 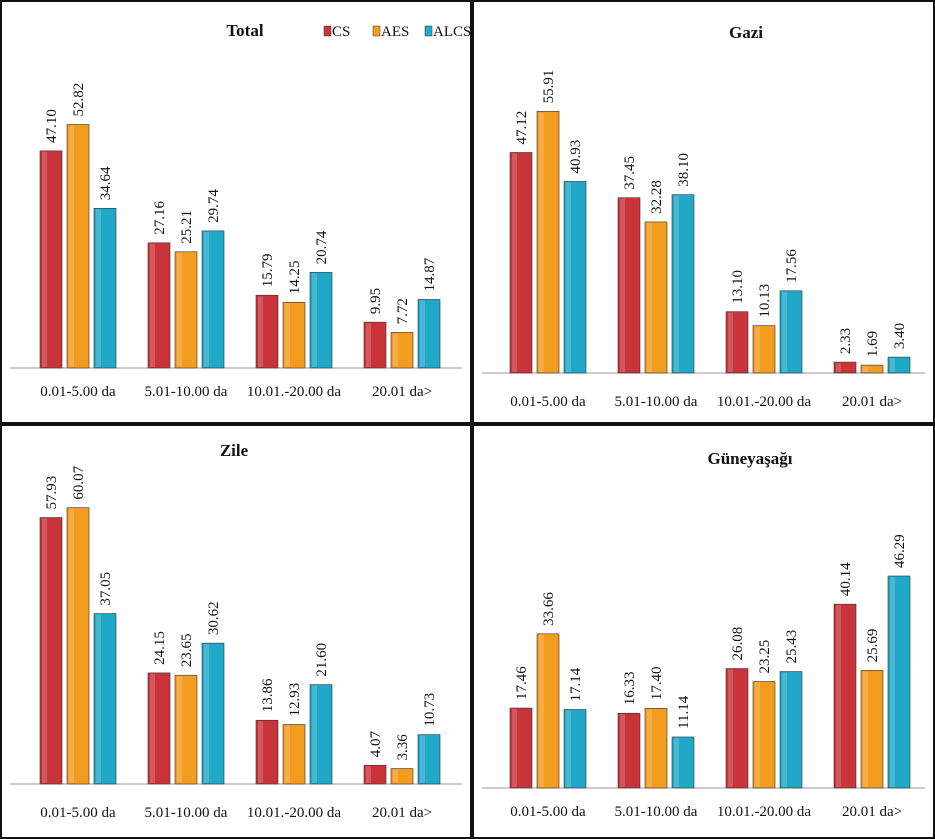 I want to click on data-label-aes-1: 60.07, so click(x=79, y=482).